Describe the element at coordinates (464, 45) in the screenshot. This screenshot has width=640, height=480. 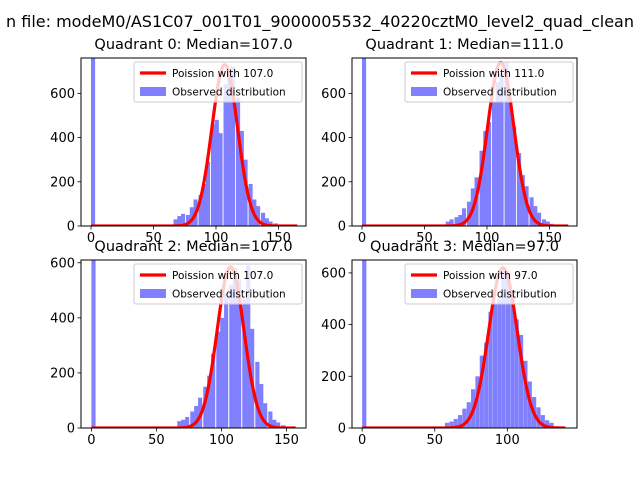
I see `subplot-title: Quadrant 1: Median=111.0` at that location.